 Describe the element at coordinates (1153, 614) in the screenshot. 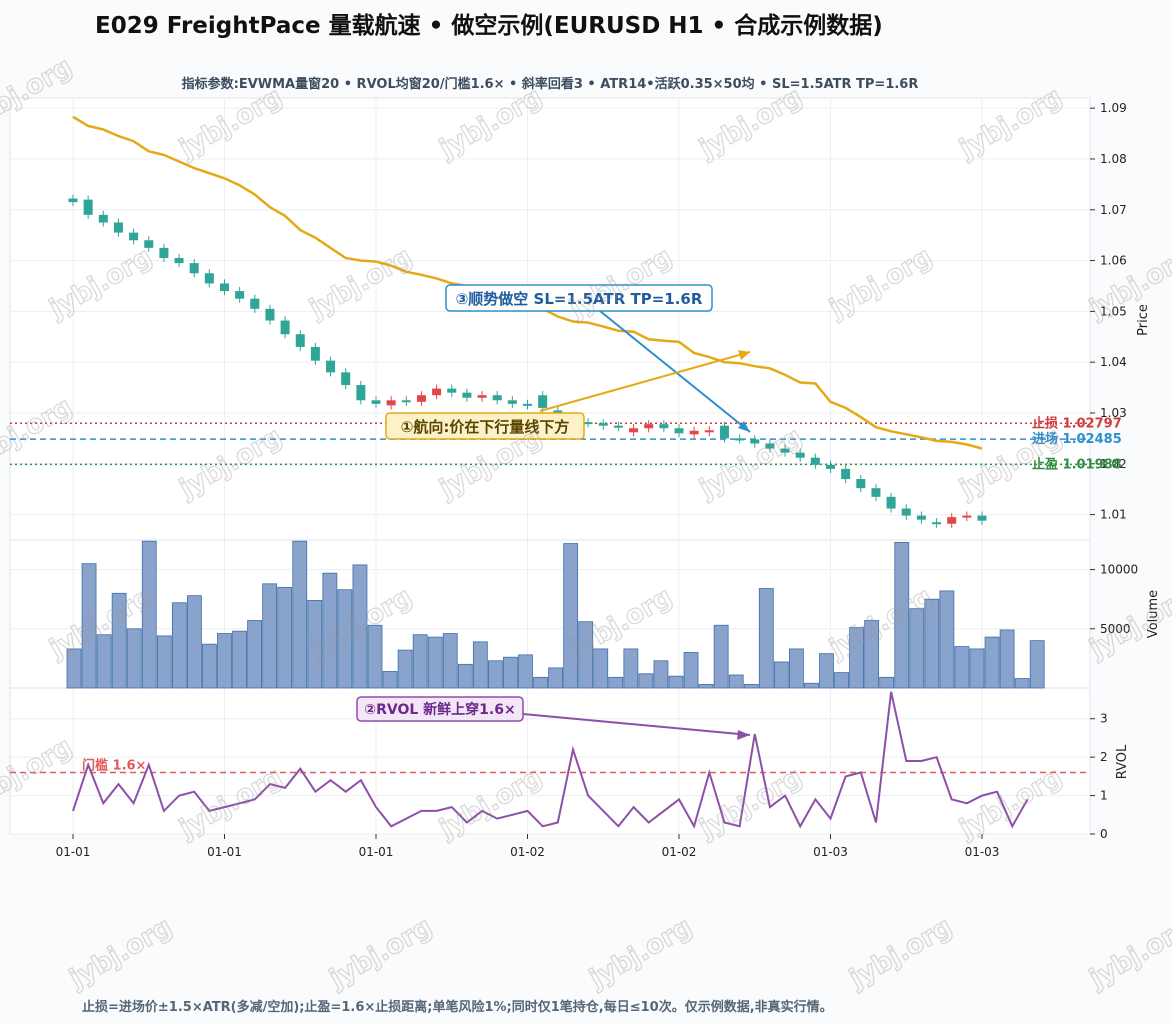

I see `volume-axis-label: Volume` at that location.